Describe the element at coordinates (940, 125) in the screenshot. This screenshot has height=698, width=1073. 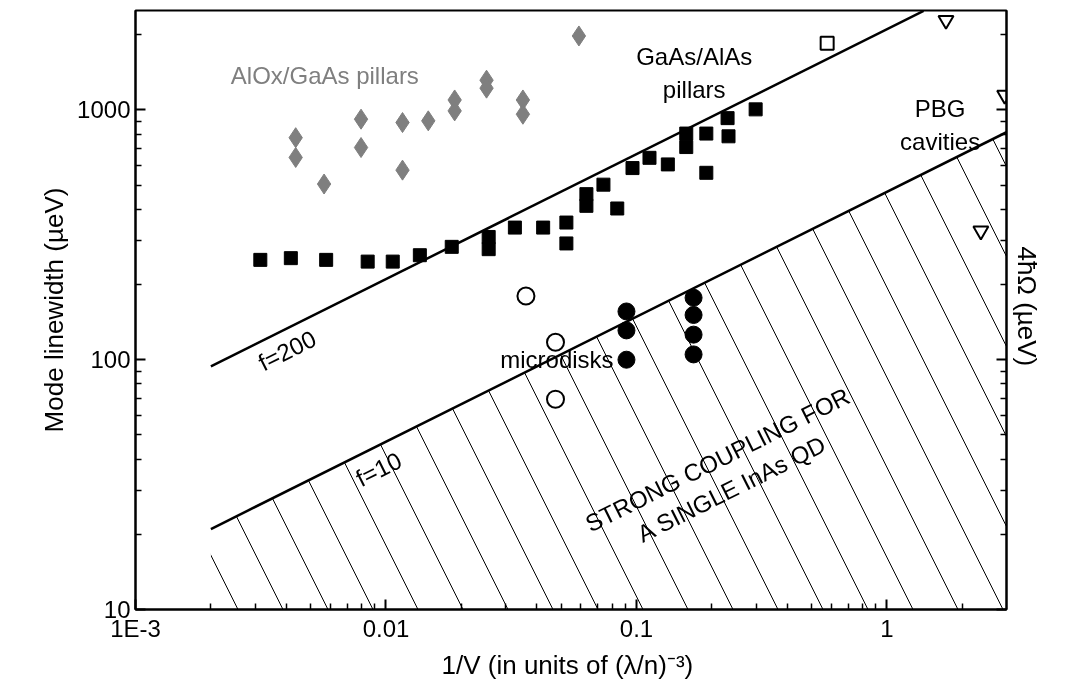
I see `legend-label: PBG cavities` at that location.